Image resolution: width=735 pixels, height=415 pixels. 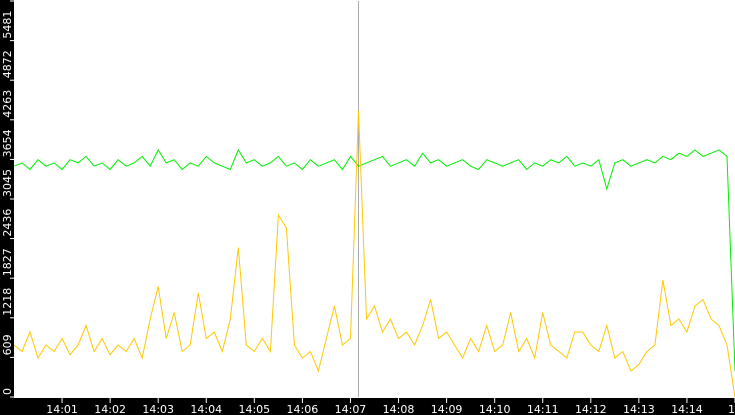 I want to click on x-tick-label: 14:10, so click(x=495, y=409).